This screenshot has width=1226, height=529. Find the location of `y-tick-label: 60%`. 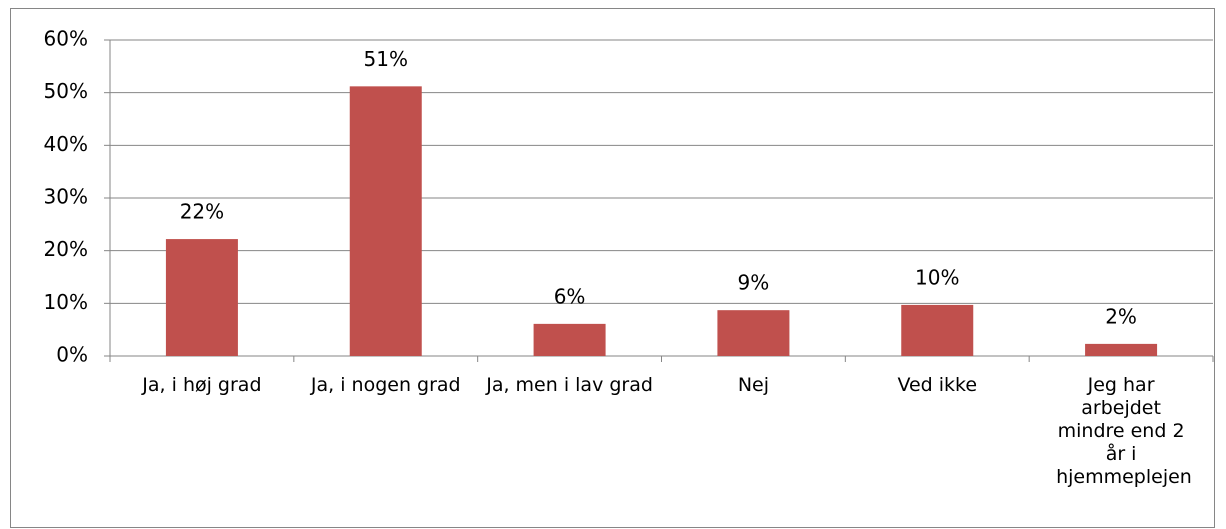

y-tick-label: 60% is located at coordinates (66, 39).